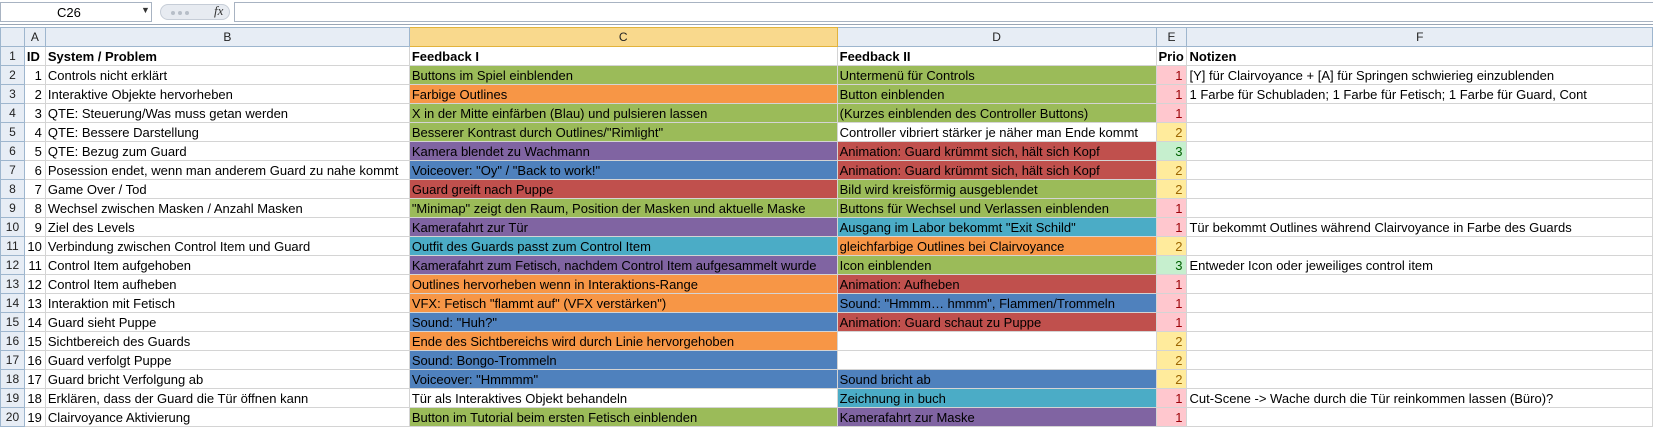  Describe the element at coordinates (623, 246) in the screenshot. I see `cell-feedback1: Outfit des Guards passt zum Control Item` at that location.